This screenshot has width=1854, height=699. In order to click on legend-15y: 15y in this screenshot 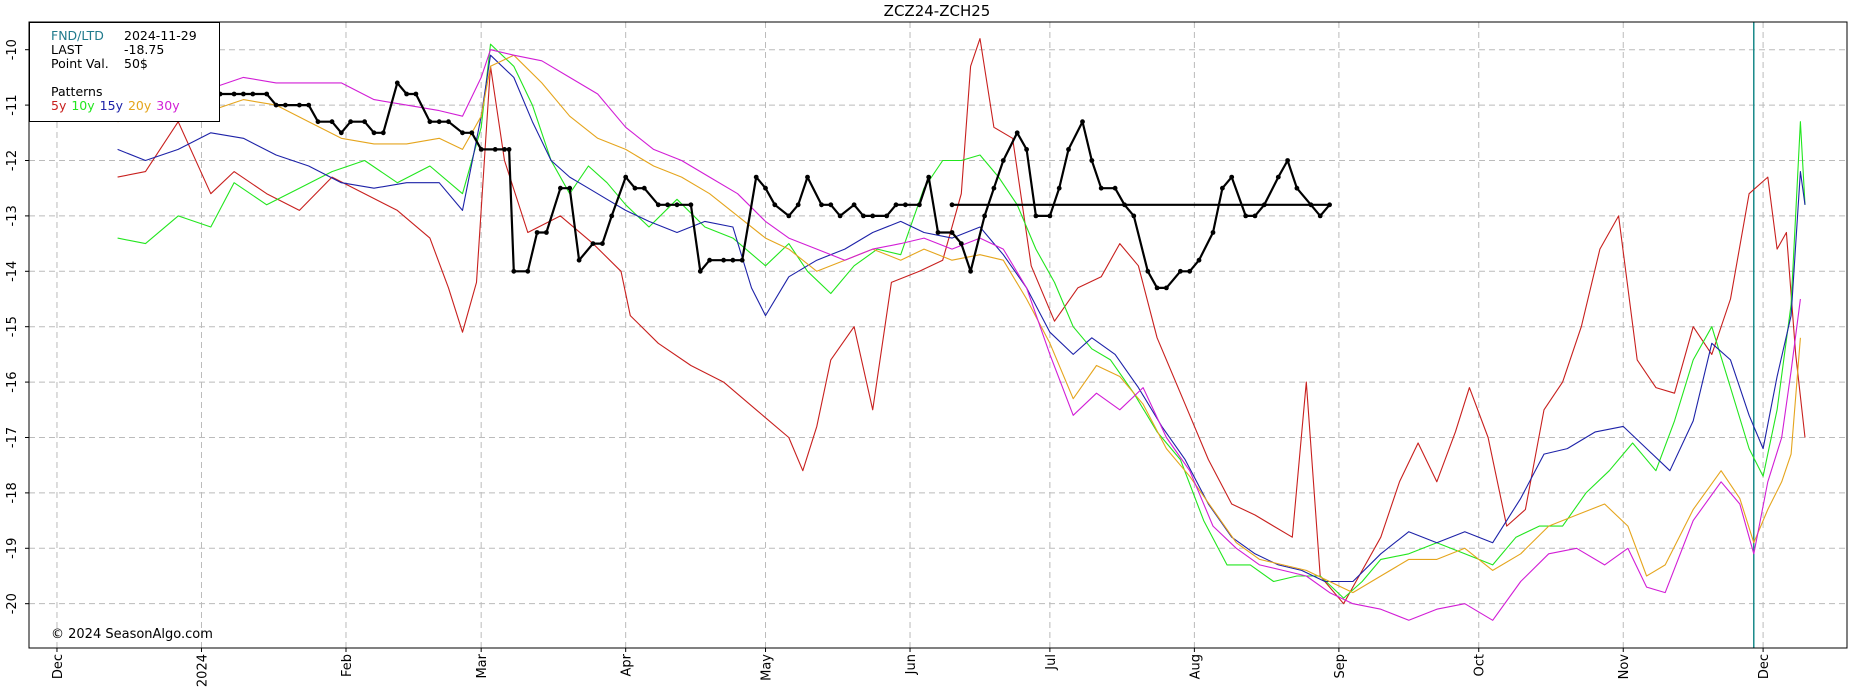, I will do `click(111, 105)`.